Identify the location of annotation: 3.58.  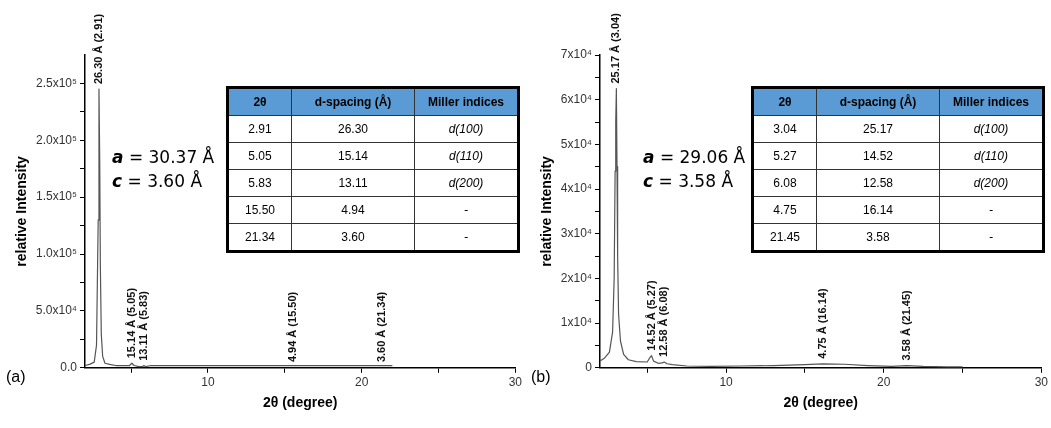
(878, 237).